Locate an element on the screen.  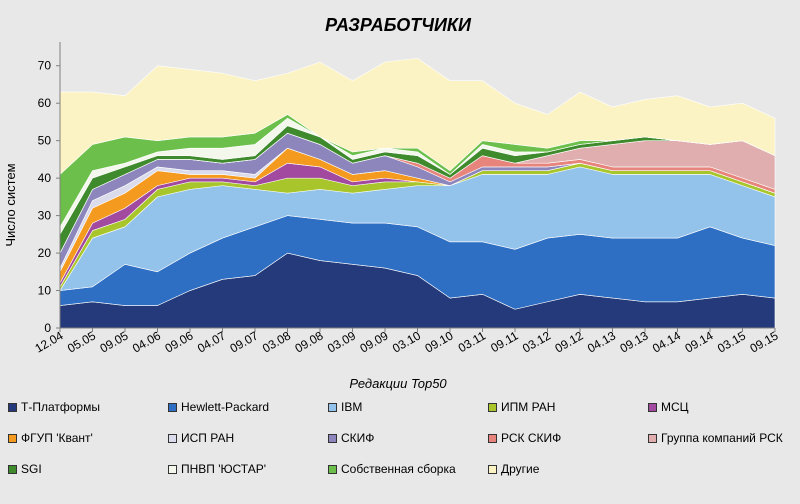
x-tick-label: 04.13 is located at coordinates (601, 341).